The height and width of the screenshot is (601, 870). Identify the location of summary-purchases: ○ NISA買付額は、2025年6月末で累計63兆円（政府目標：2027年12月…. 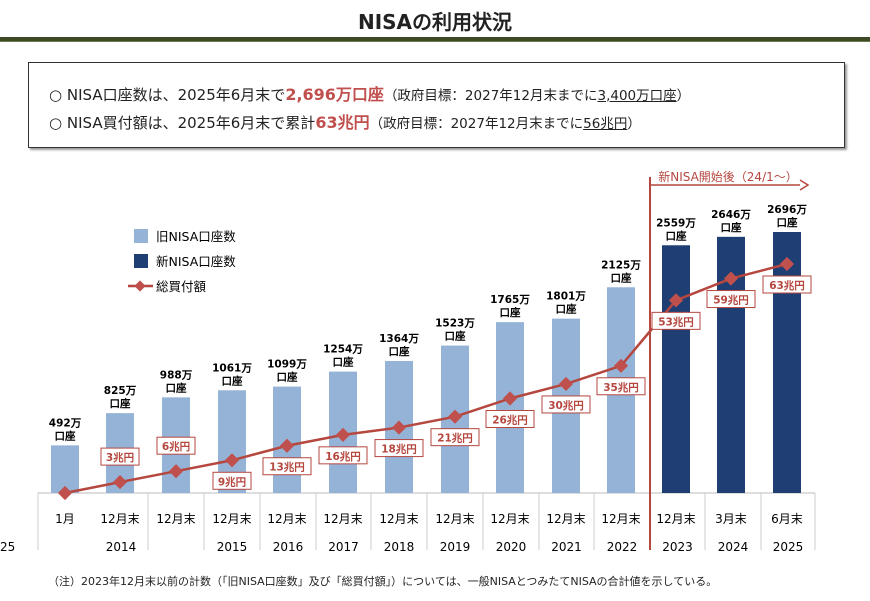
(345, 121).